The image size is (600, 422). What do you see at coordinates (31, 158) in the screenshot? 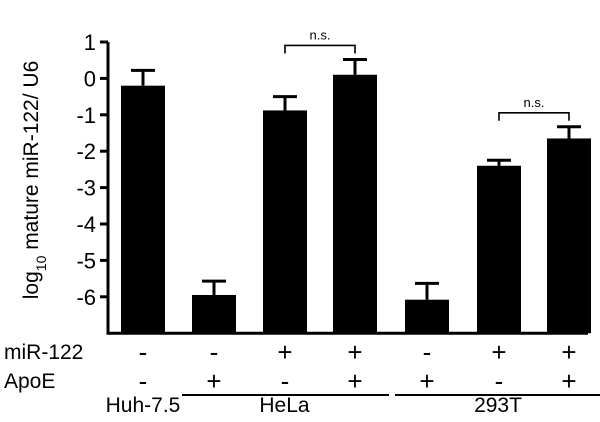
I see `y-axis-label-rest: mature miR-122/ U6` at bounding box center [31, 158].